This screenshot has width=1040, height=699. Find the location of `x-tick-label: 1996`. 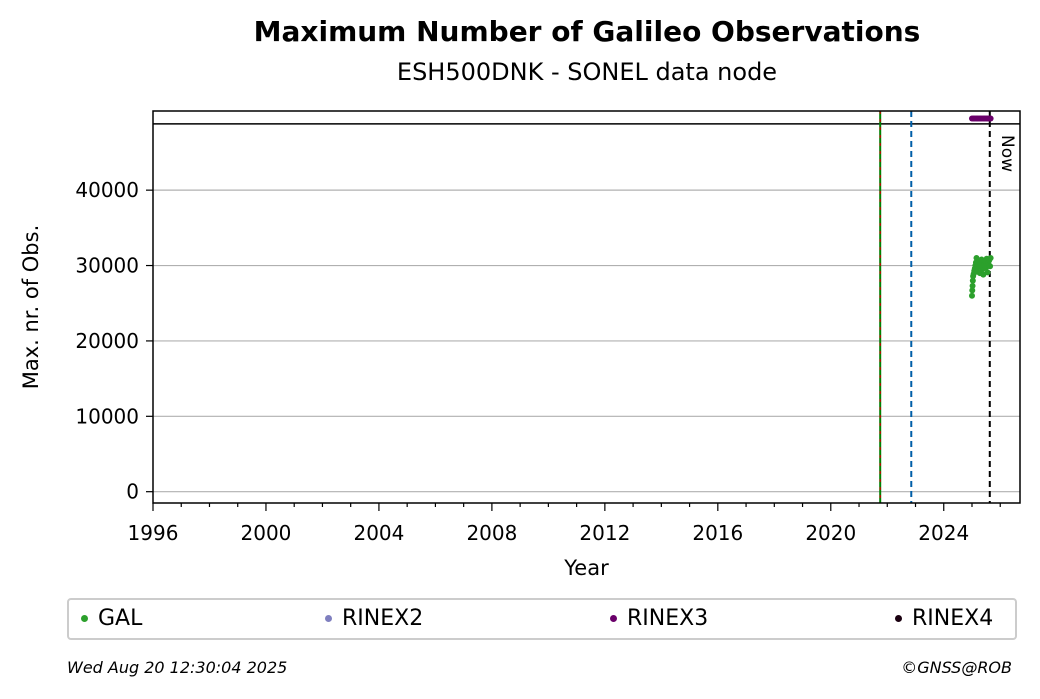

x-tick-label: 1996 is located at coordinates (153, 533).